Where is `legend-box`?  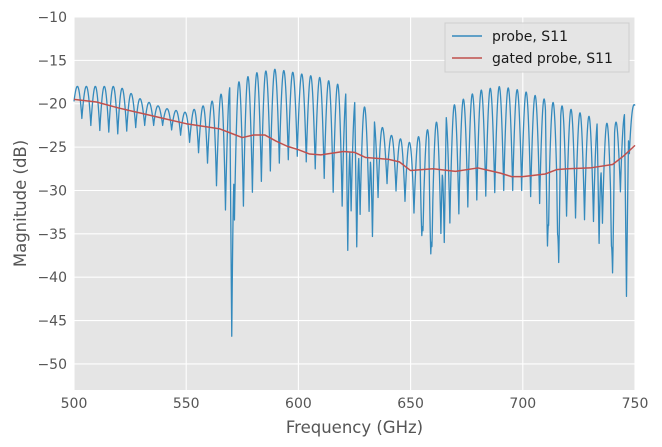
legend-box is located at coordinates (537, 47).